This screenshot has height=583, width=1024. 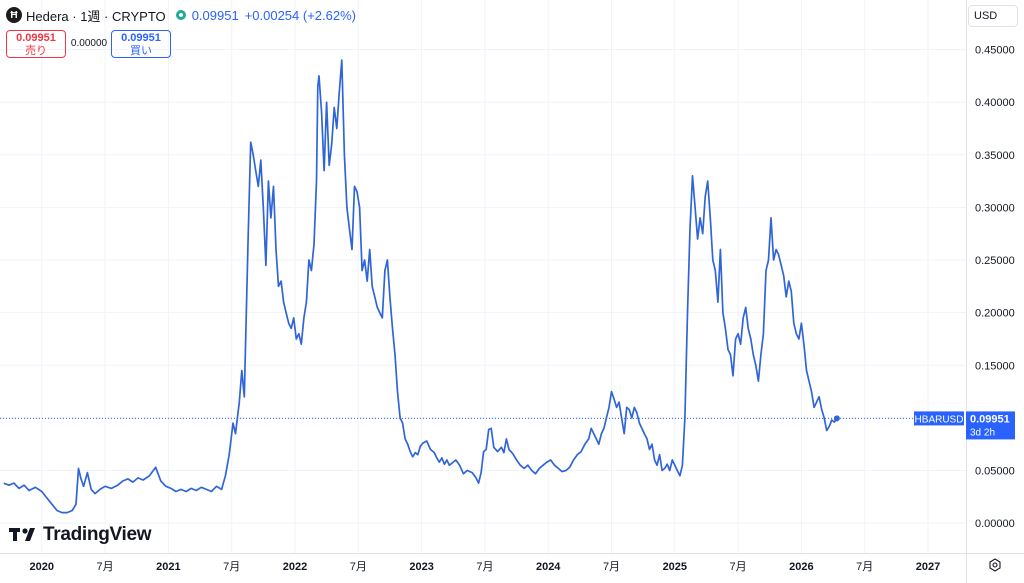 I want to click on last-price: 0.09951, so click(x=215, y=15).